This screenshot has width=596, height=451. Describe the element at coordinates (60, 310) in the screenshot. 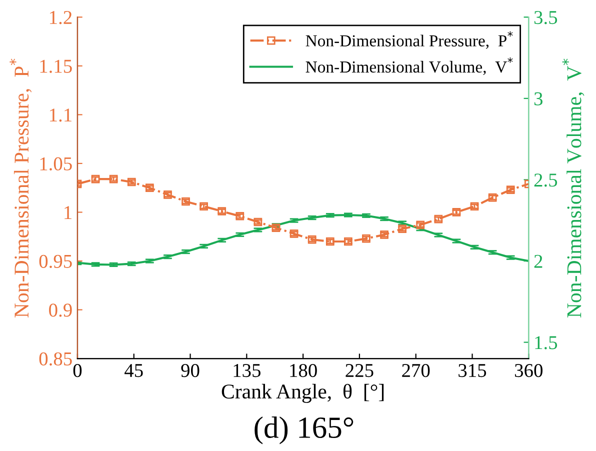

I see `y-tick-label: 0.9` at that location.